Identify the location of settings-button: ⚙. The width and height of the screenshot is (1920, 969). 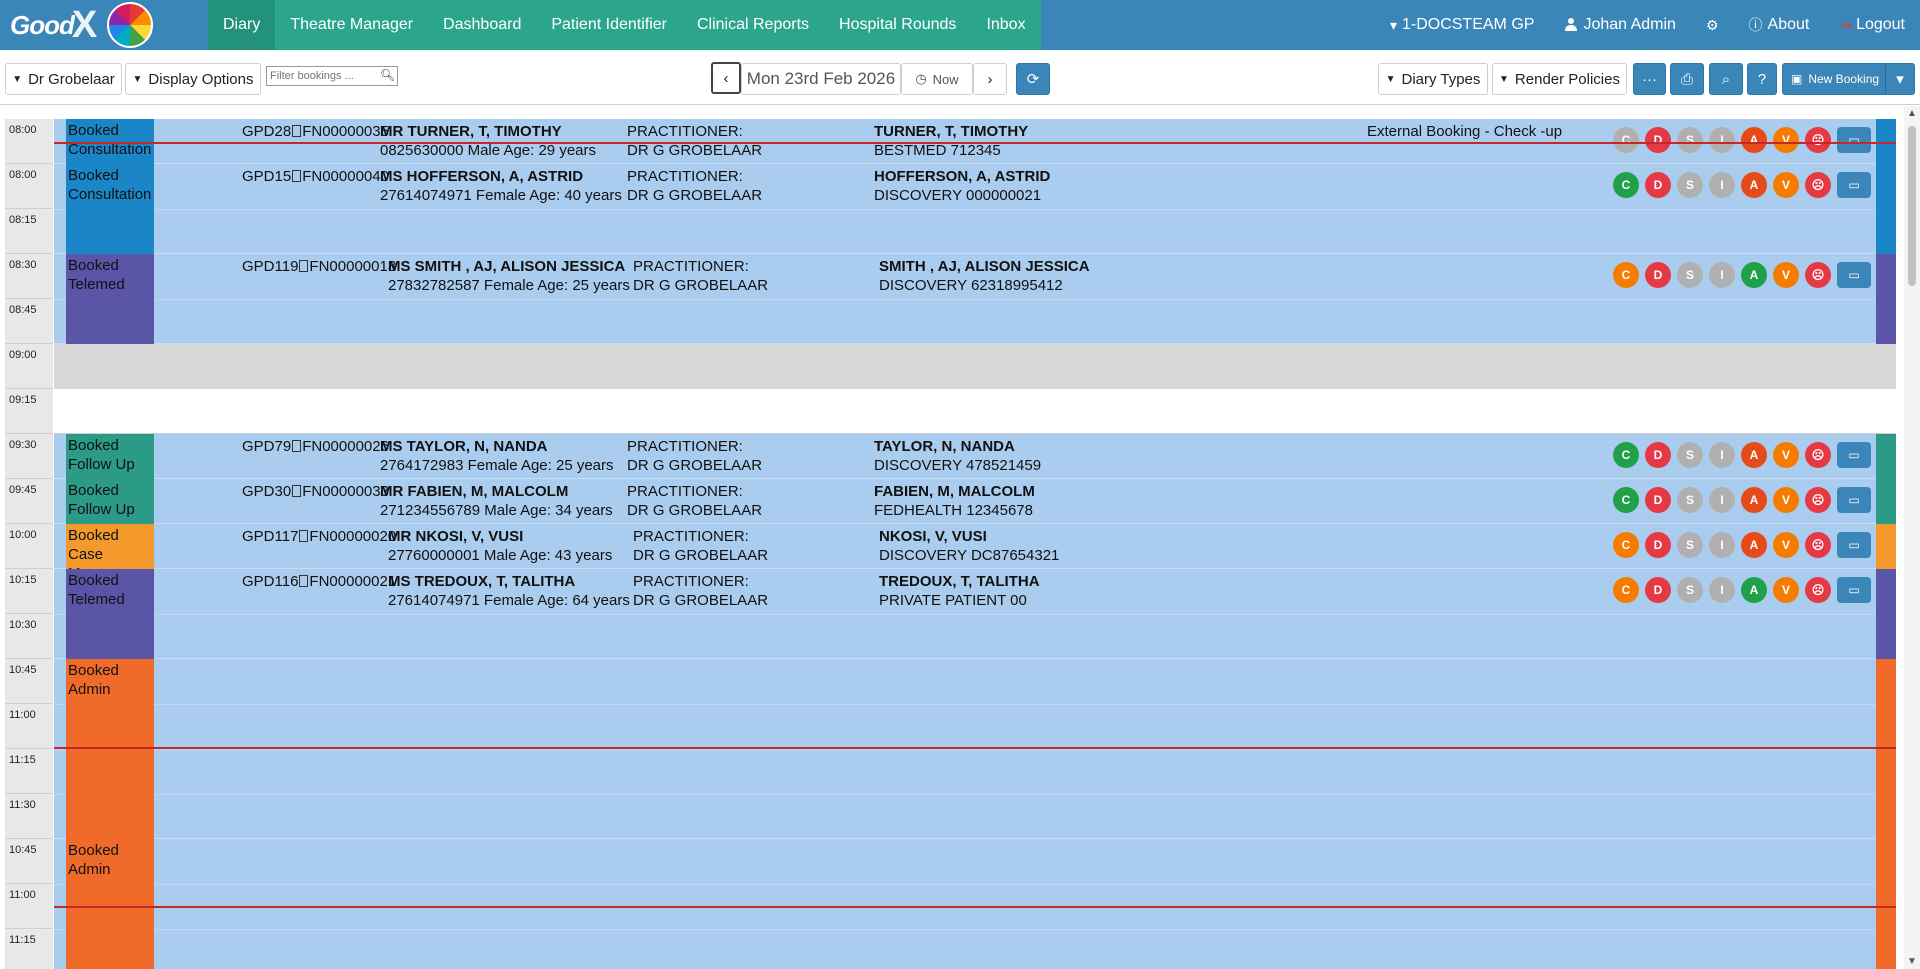
(1712, 25).